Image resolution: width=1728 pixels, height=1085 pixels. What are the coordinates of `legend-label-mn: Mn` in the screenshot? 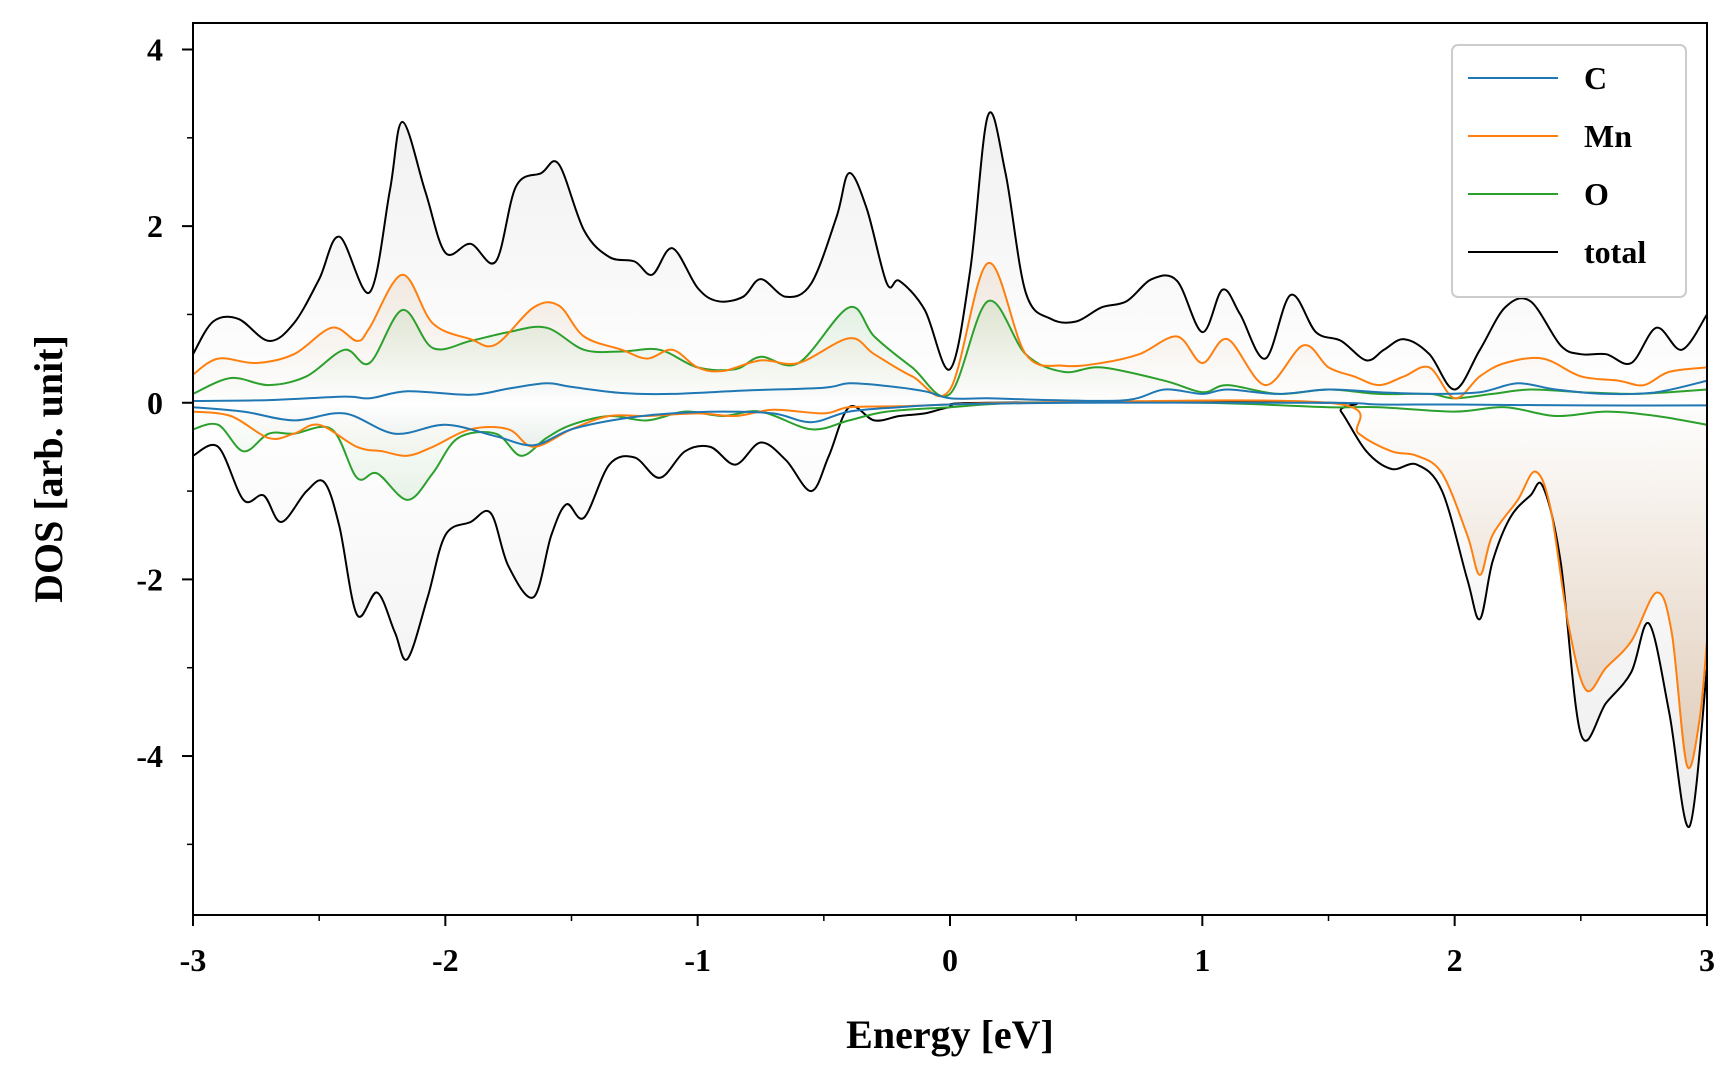 It's located at (1608, 136).